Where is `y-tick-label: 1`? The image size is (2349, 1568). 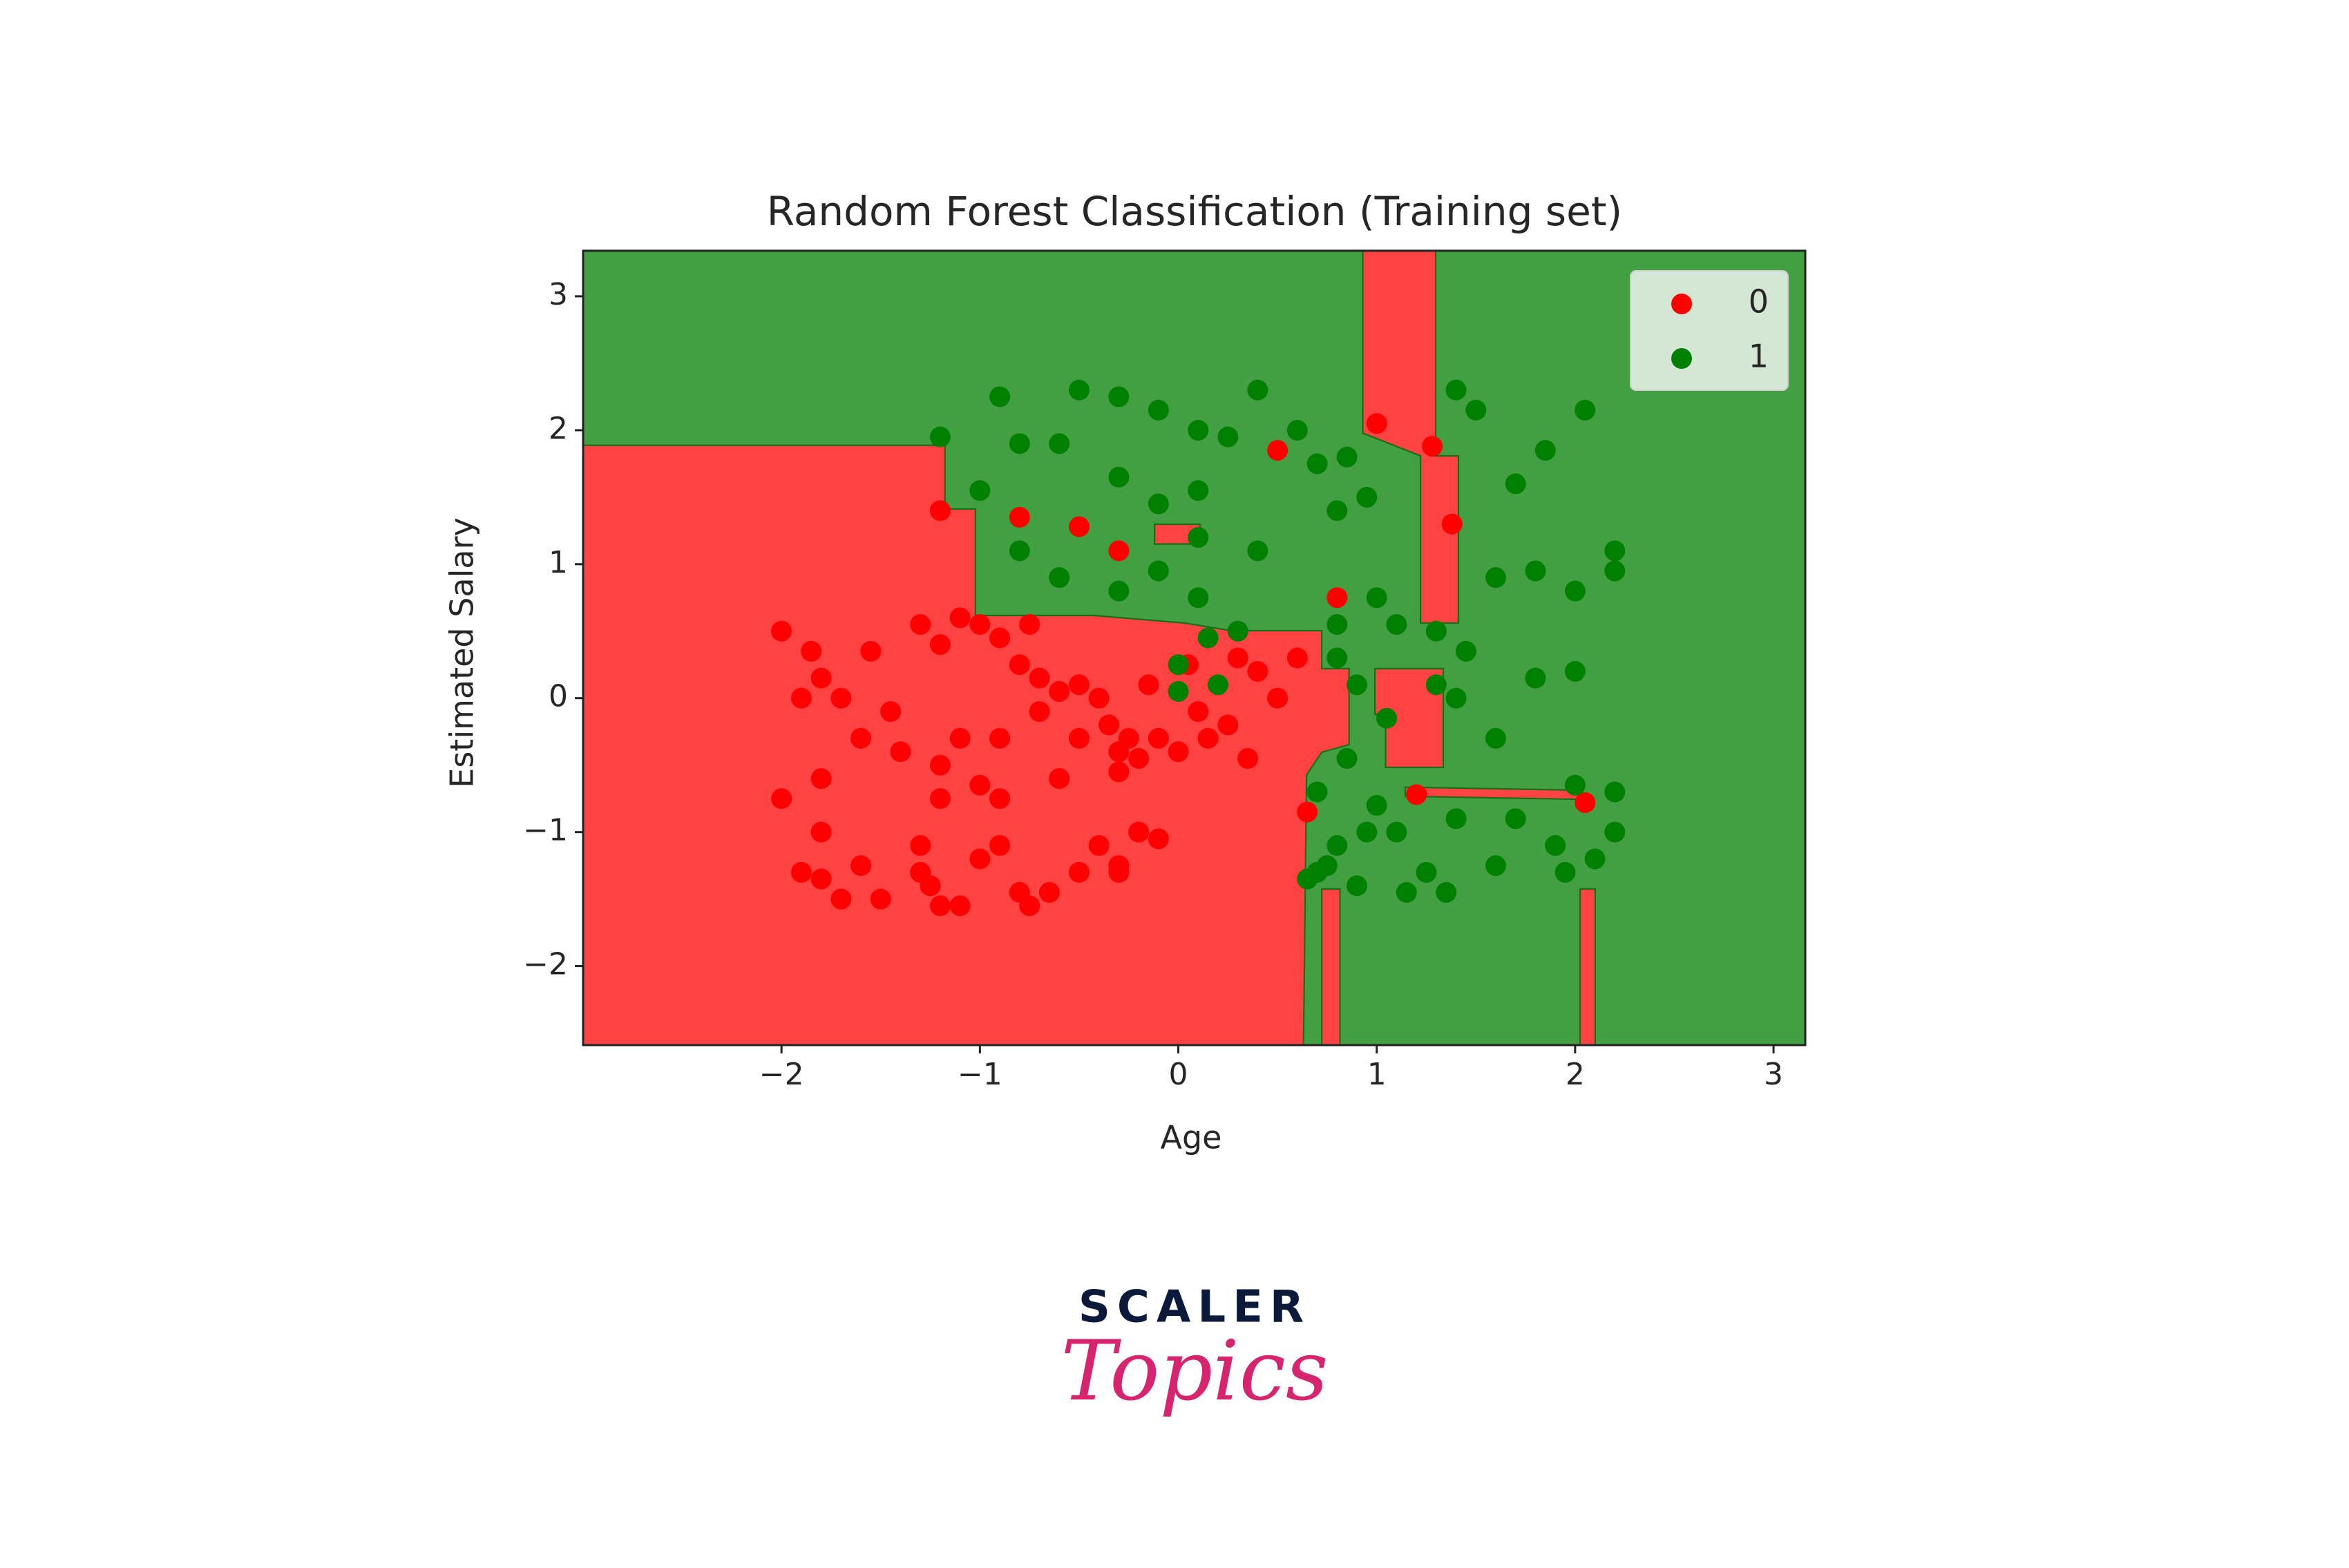
y-tick-label: 1 is located at coordinates (559, 562).